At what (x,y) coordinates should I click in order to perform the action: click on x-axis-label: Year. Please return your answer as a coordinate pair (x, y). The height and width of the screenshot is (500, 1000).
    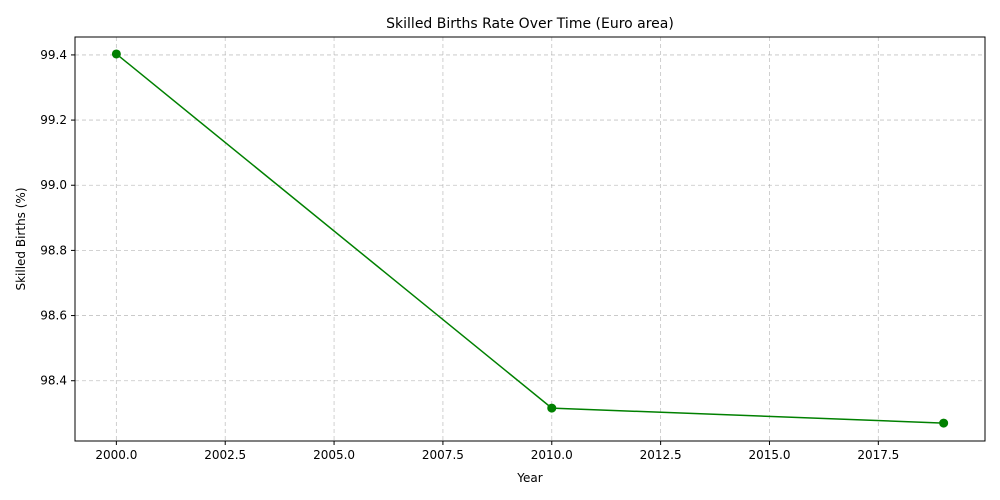
    Looking at the image, I should click on (529, 478).